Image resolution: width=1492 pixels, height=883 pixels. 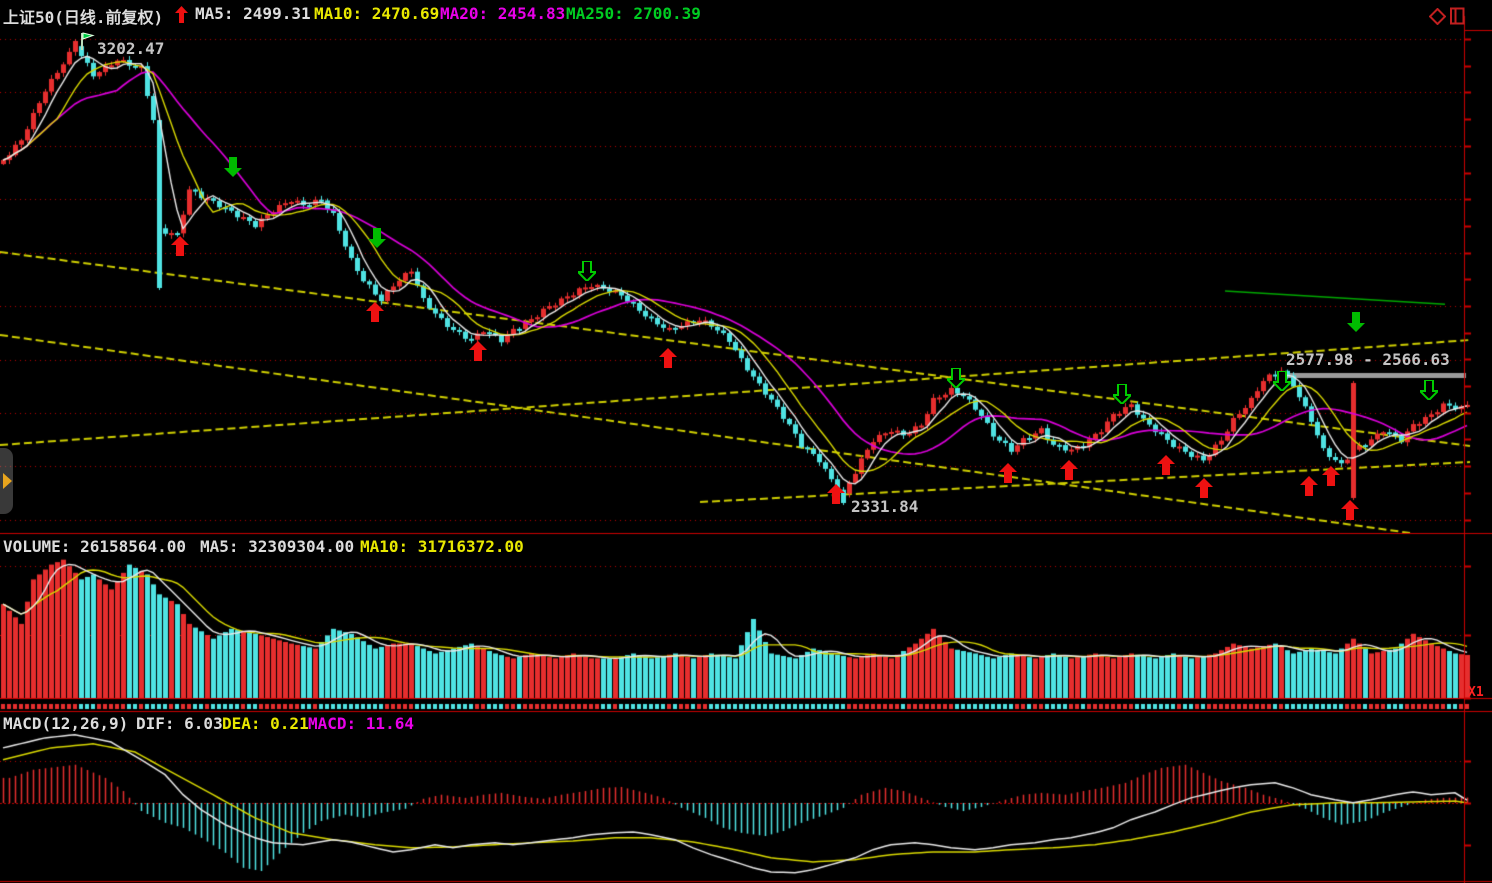 I want to click on ma10-value: MA10: 2470.69, so click(x=377, y=13).